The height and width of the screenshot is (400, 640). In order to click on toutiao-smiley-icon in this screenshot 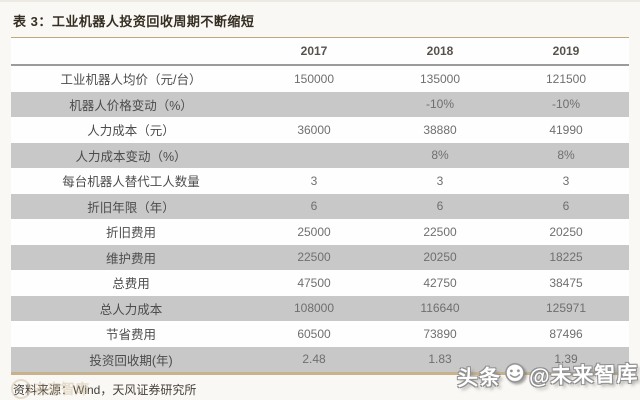, I will do `click(514, 376)`.